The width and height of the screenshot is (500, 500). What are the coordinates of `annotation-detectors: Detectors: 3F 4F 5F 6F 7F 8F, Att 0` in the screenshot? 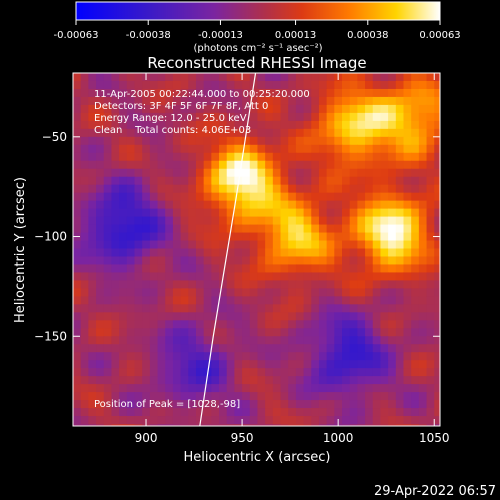 It's located at (181, 106).